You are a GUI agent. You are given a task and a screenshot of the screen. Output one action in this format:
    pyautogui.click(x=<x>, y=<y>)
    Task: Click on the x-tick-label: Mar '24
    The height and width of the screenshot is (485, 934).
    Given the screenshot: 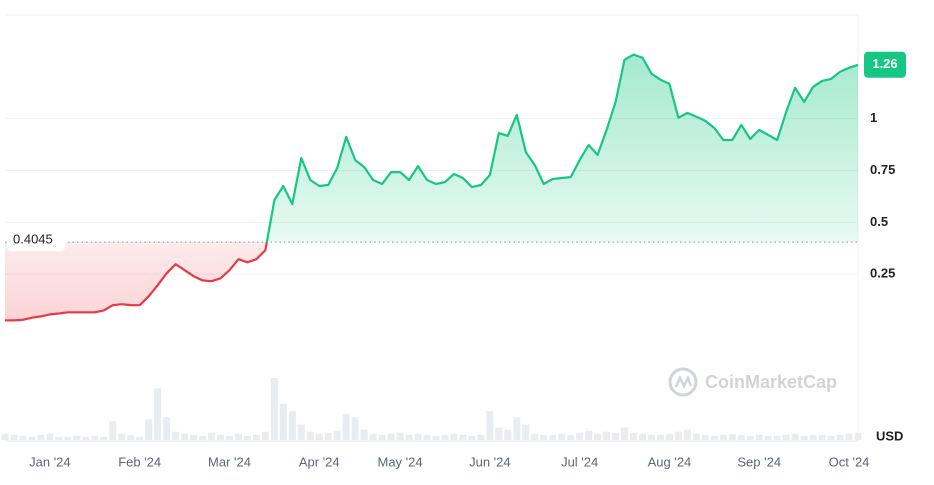 What is the action you would take?
    pyautogui.click(x=229, y=461)
    